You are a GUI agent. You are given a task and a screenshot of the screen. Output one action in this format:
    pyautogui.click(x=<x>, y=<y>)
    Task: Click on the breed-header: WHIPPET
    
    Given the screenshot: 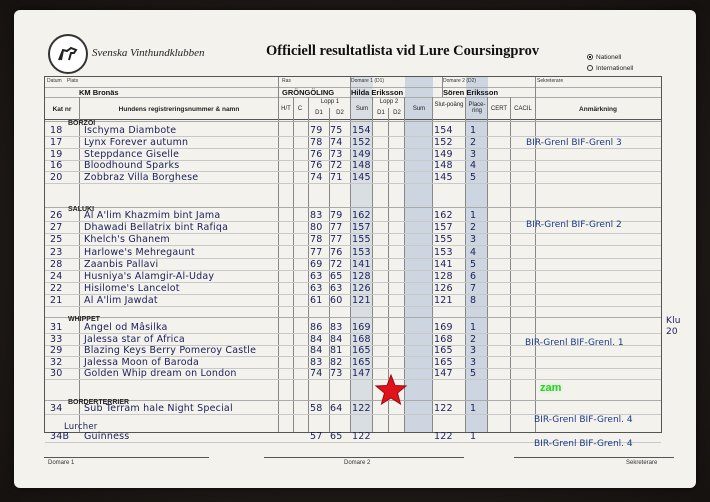 What is the action you would take?
    pyautogui.click(x=84, y=319)
    